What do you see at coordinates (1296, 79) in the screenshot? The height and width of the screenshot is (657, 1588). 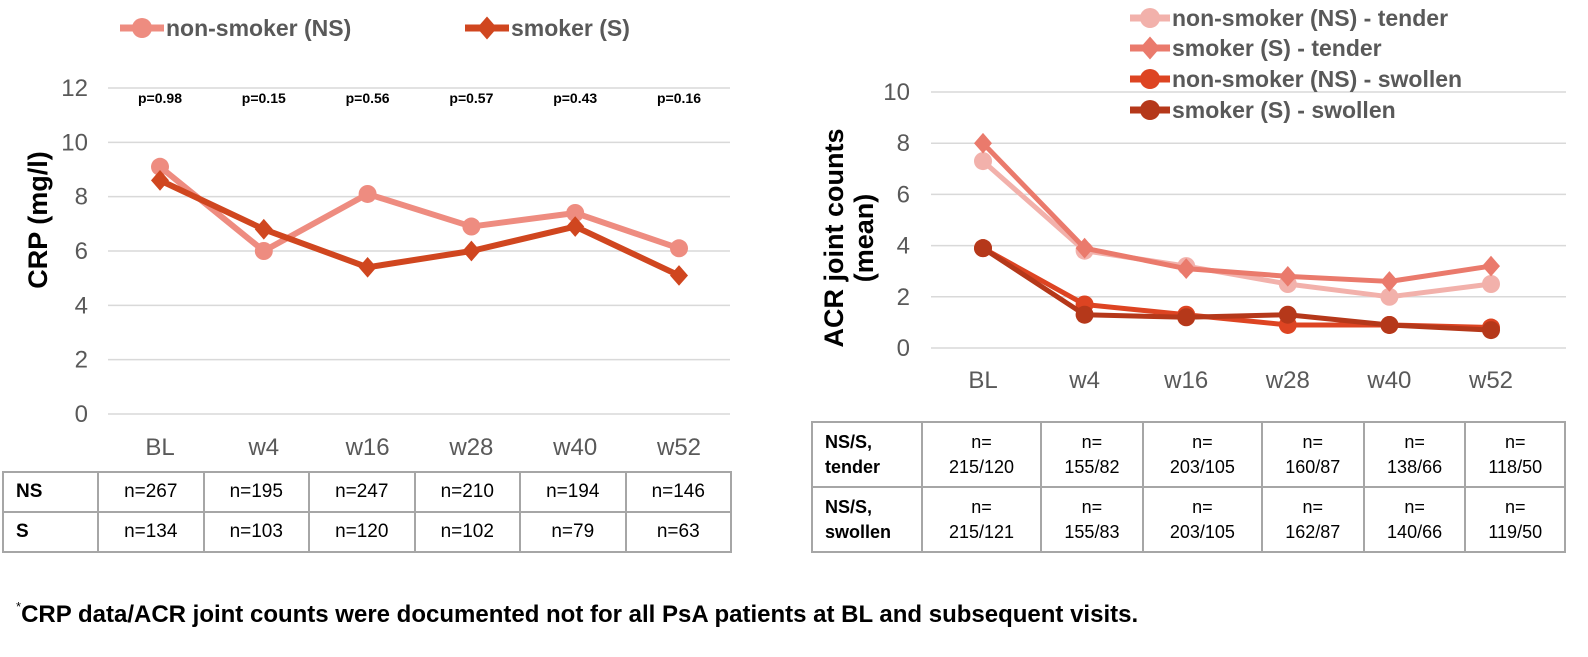 I see `legend-item: non-smoker (NS) - swollen` at bounding box center [1296, 79].